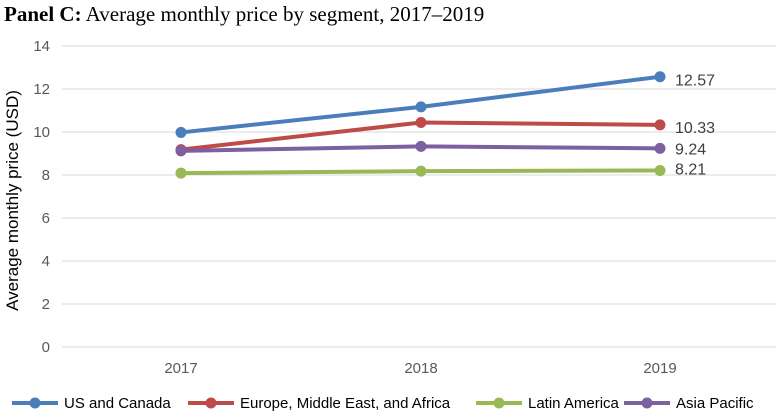 The height and width of the screenshot is (414, 781). What do you see at coordinates (41, 197) in the screenshot?
I see `y-axis-ticks: 0 2 4 6 8 10 12 14` at bounding box center [41, 197].